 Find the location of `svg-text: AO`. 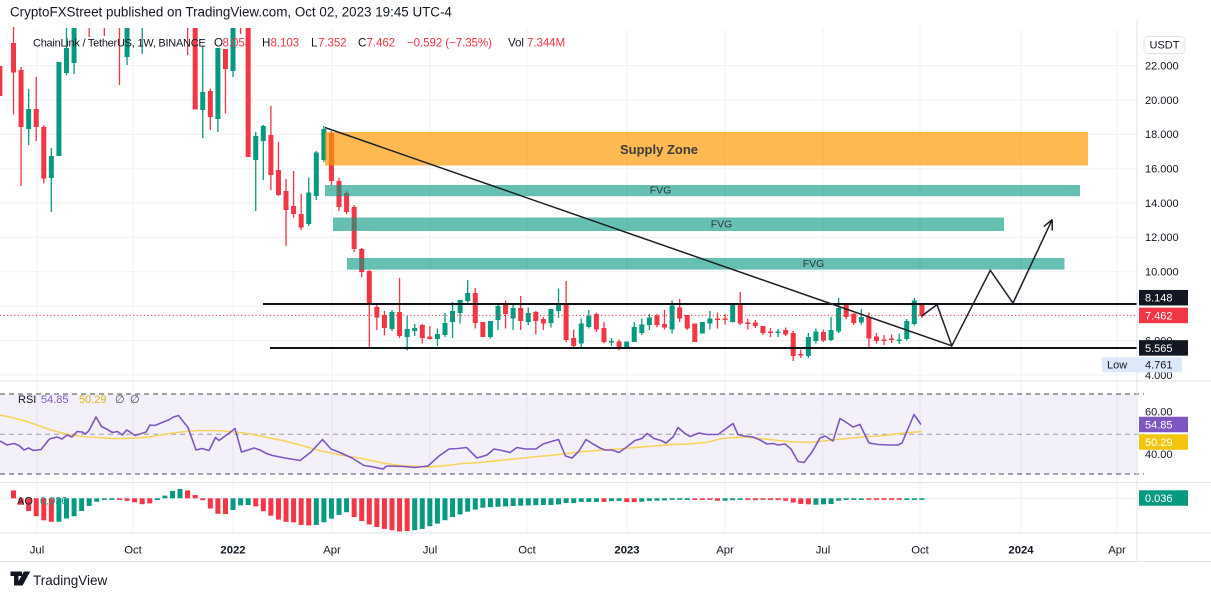

svg-text: AO is located at coordinates (25, 502).